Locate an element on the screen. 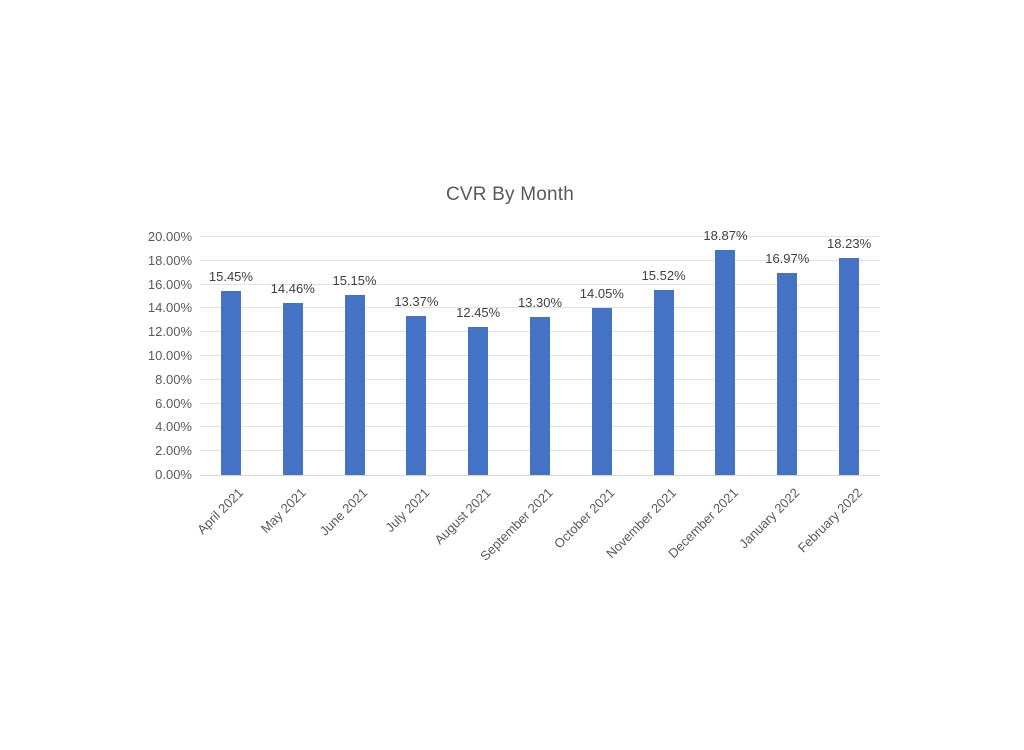 The image size is (1024, 750). y-tick-label: 2.00% is located at coordinates (173, 451).